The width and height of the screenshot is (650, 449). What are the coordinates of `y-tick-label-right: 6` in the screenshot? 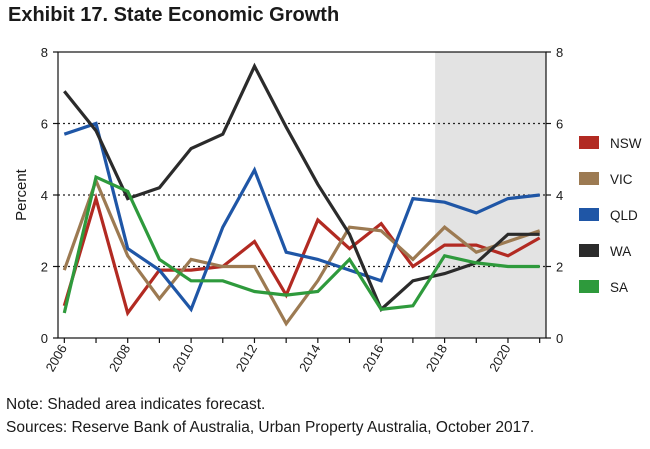 It's located at (559, 124).